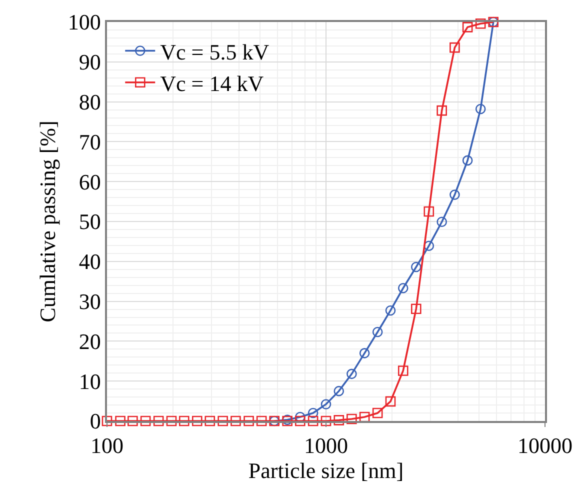 This screenshot has height=489, width=578. I want to click on y-tick-label: 90, so click(89, 62).